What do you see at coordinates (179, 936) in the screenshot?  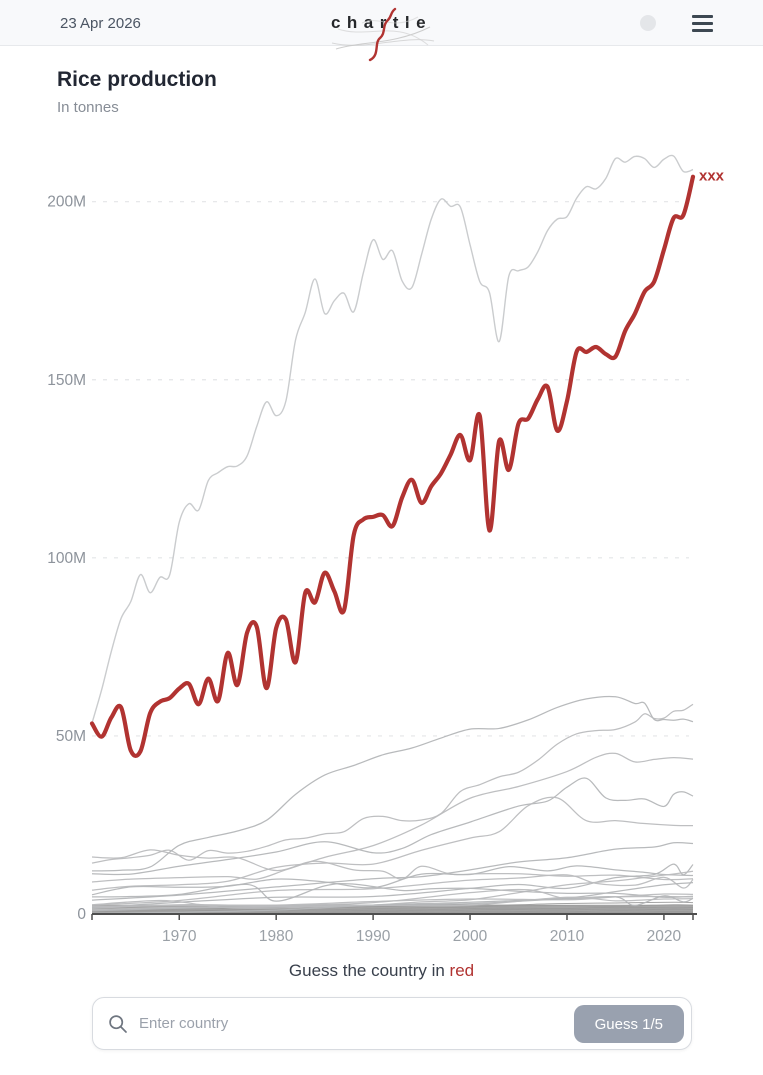 I see `svg-text: 1970` at bounding box center [179, 936].